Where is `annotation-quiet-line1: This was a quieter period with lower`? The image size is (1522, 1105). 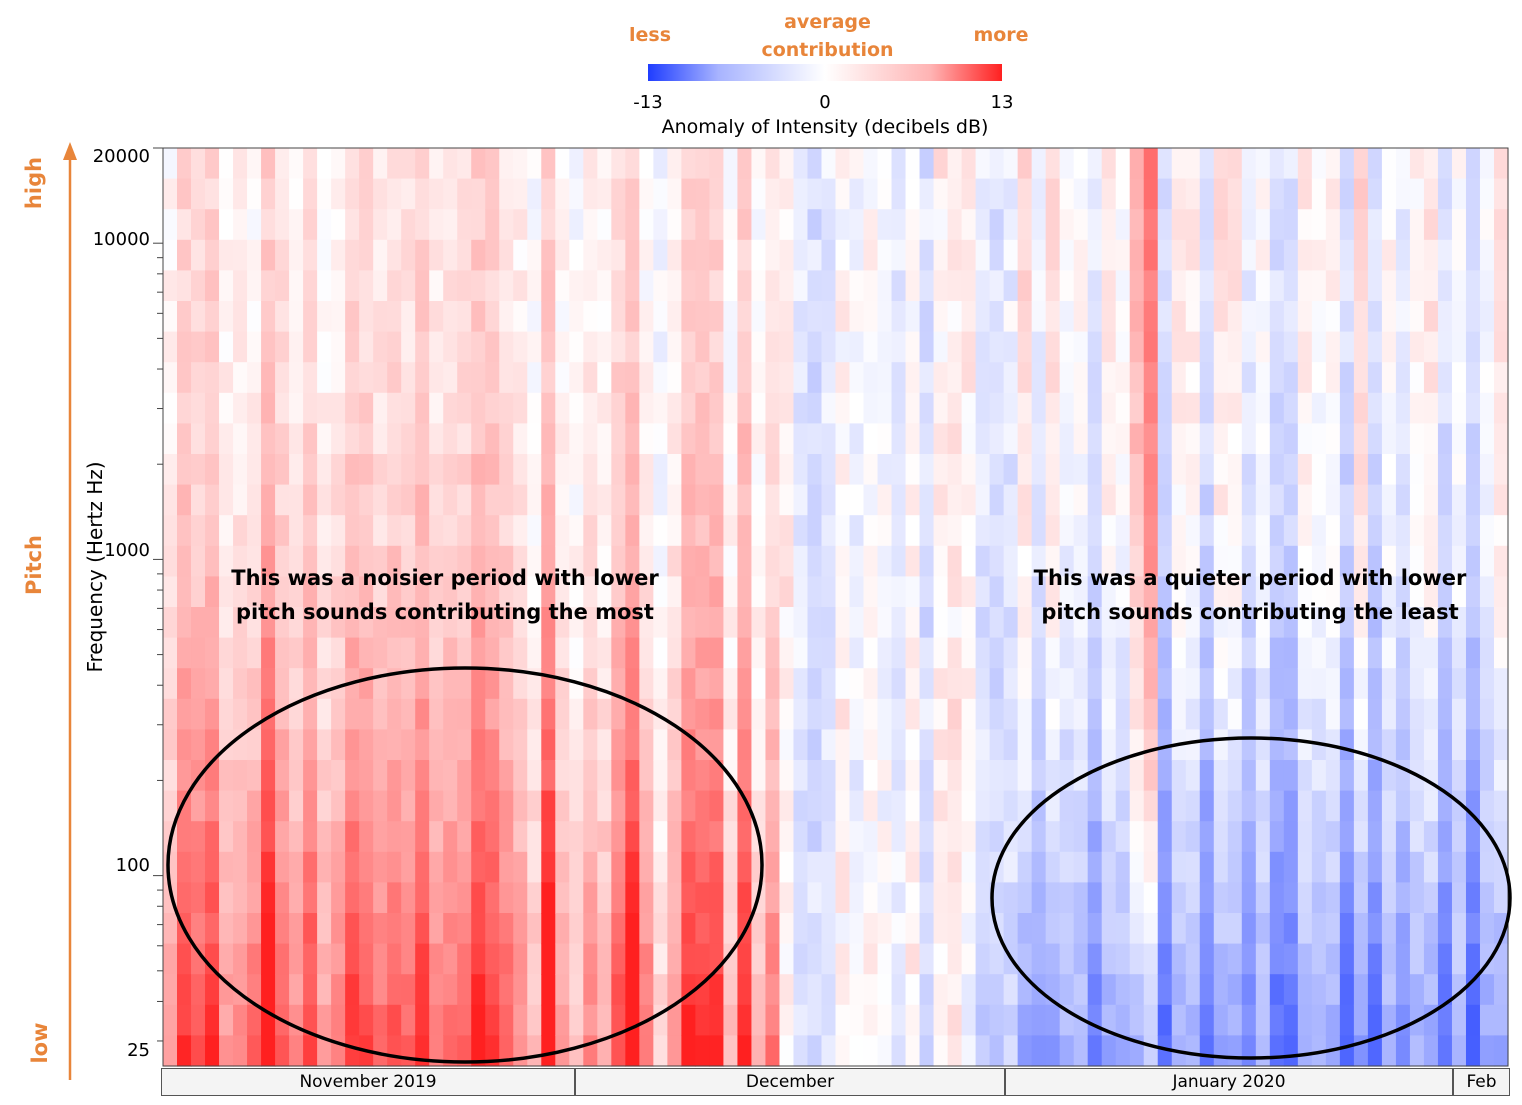
annotation-quiet-line1: This was a quieter period with lower is located at coordinates (1250, 578).